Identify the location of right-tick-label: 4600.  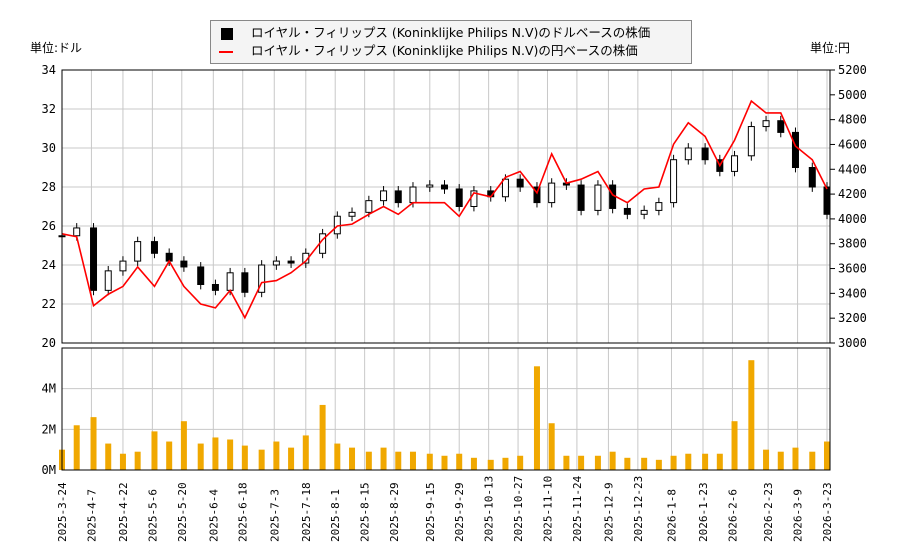
(852, 144).